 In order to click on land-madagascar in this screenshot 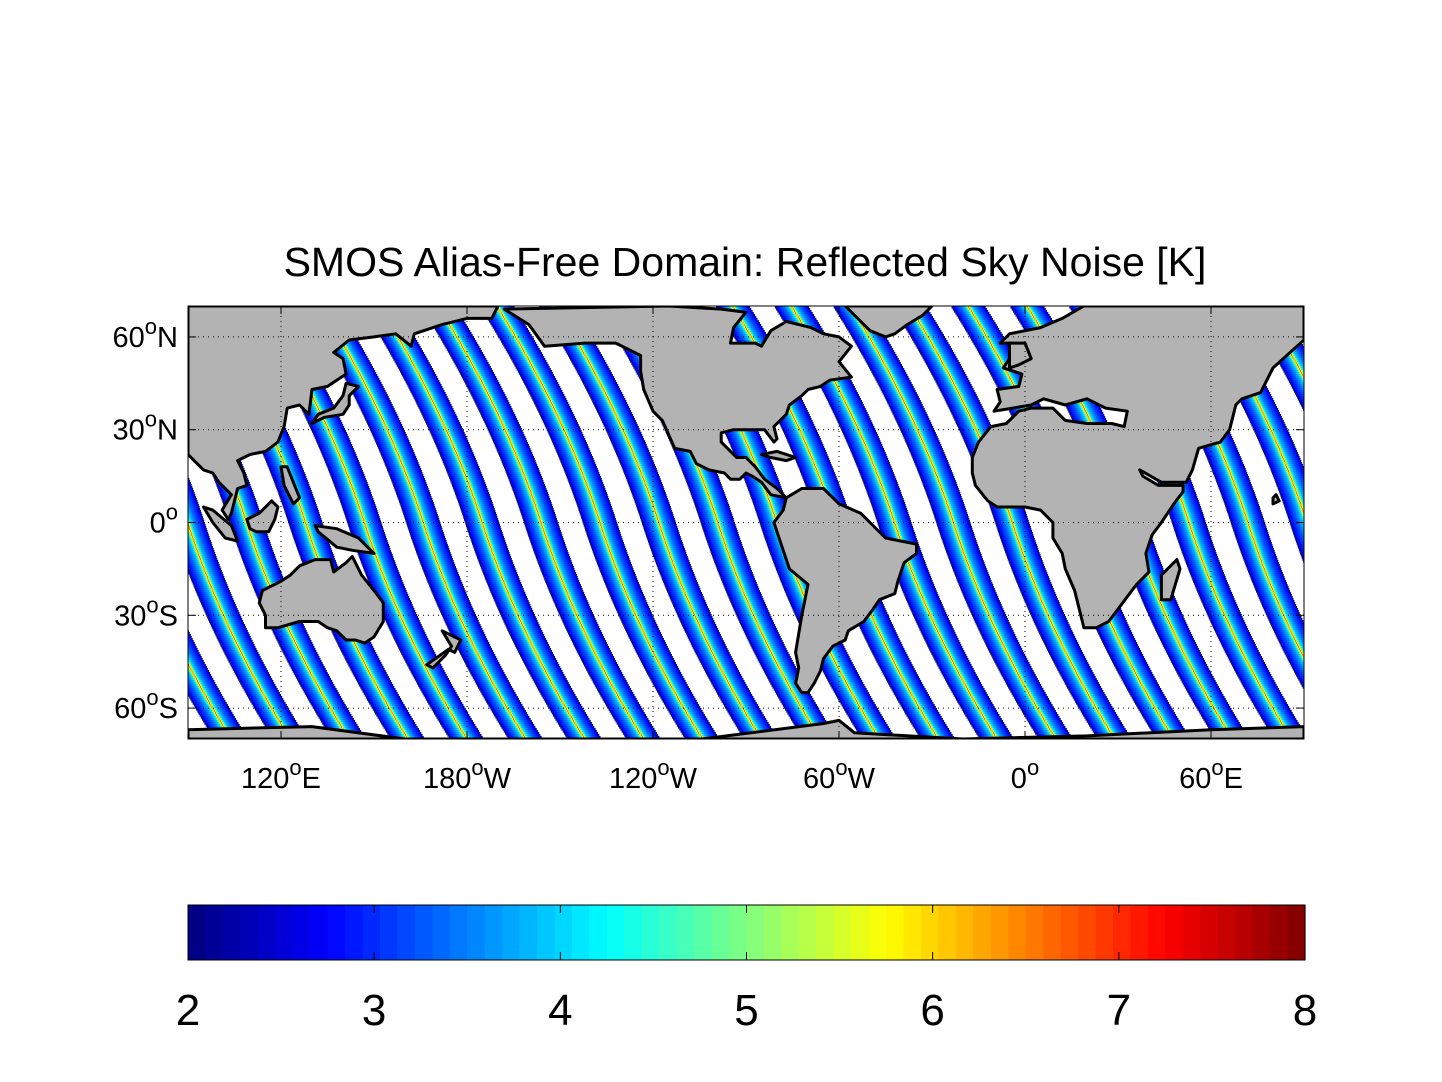, I will do `click(1170, 580)`.